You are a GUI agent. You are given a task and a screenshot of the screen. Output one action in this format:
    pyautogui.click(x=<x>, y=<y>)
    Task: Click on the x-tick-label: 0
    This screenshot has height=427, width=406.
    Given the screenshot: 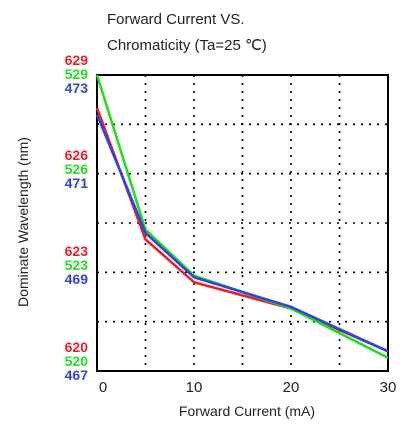 What is the action you would take?
    pyautogui.click(x=103, y=387)
    